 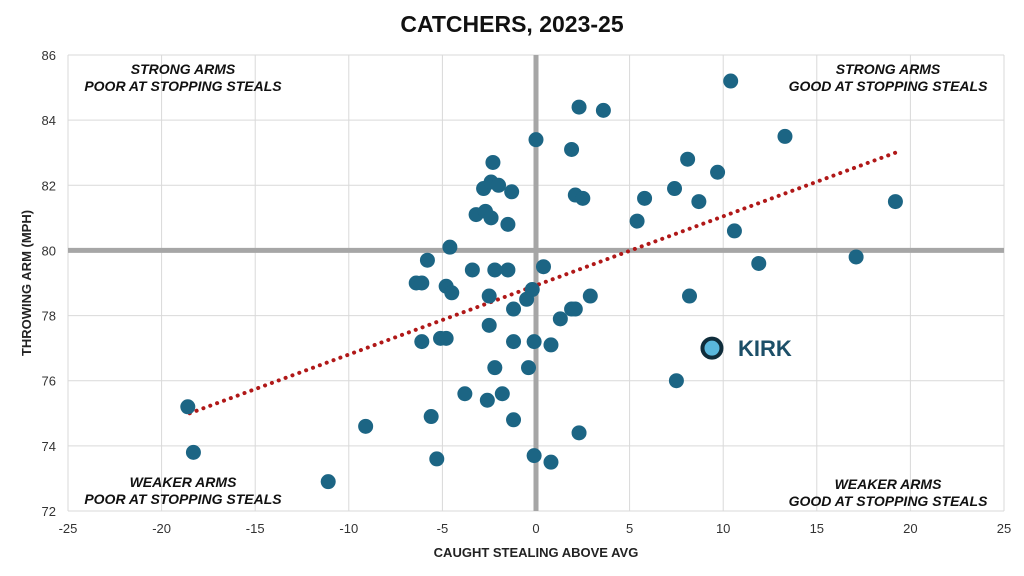 What do you see at coordinates (161, 528) in the screenshot?
I see `x-tick-label: -20` at bounding box center [161, 528].